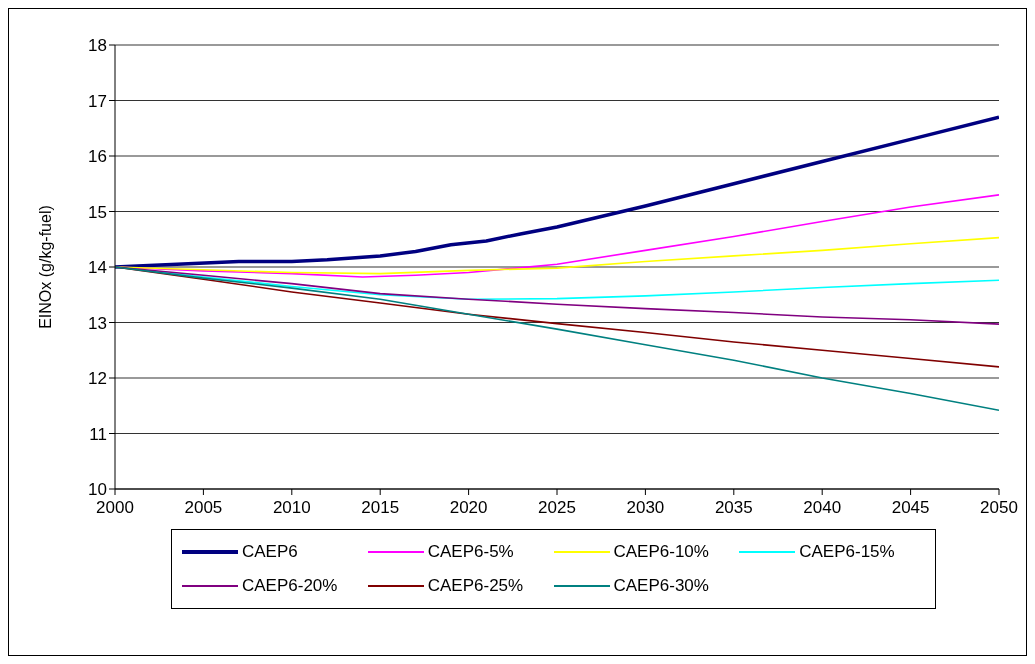 Image resolution: width=1035 pixels, height=664 pixels. What do you see at coordinates (97, 490) in the screenshot?
I see `y-tick-label: 10` at bounding box center [97, 490].